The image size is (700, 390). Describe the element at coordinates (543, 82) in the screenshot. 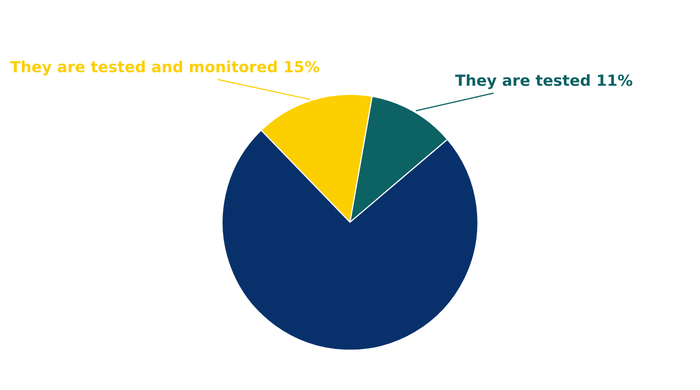

I see `slice-label: They are tested 11%` at that location.